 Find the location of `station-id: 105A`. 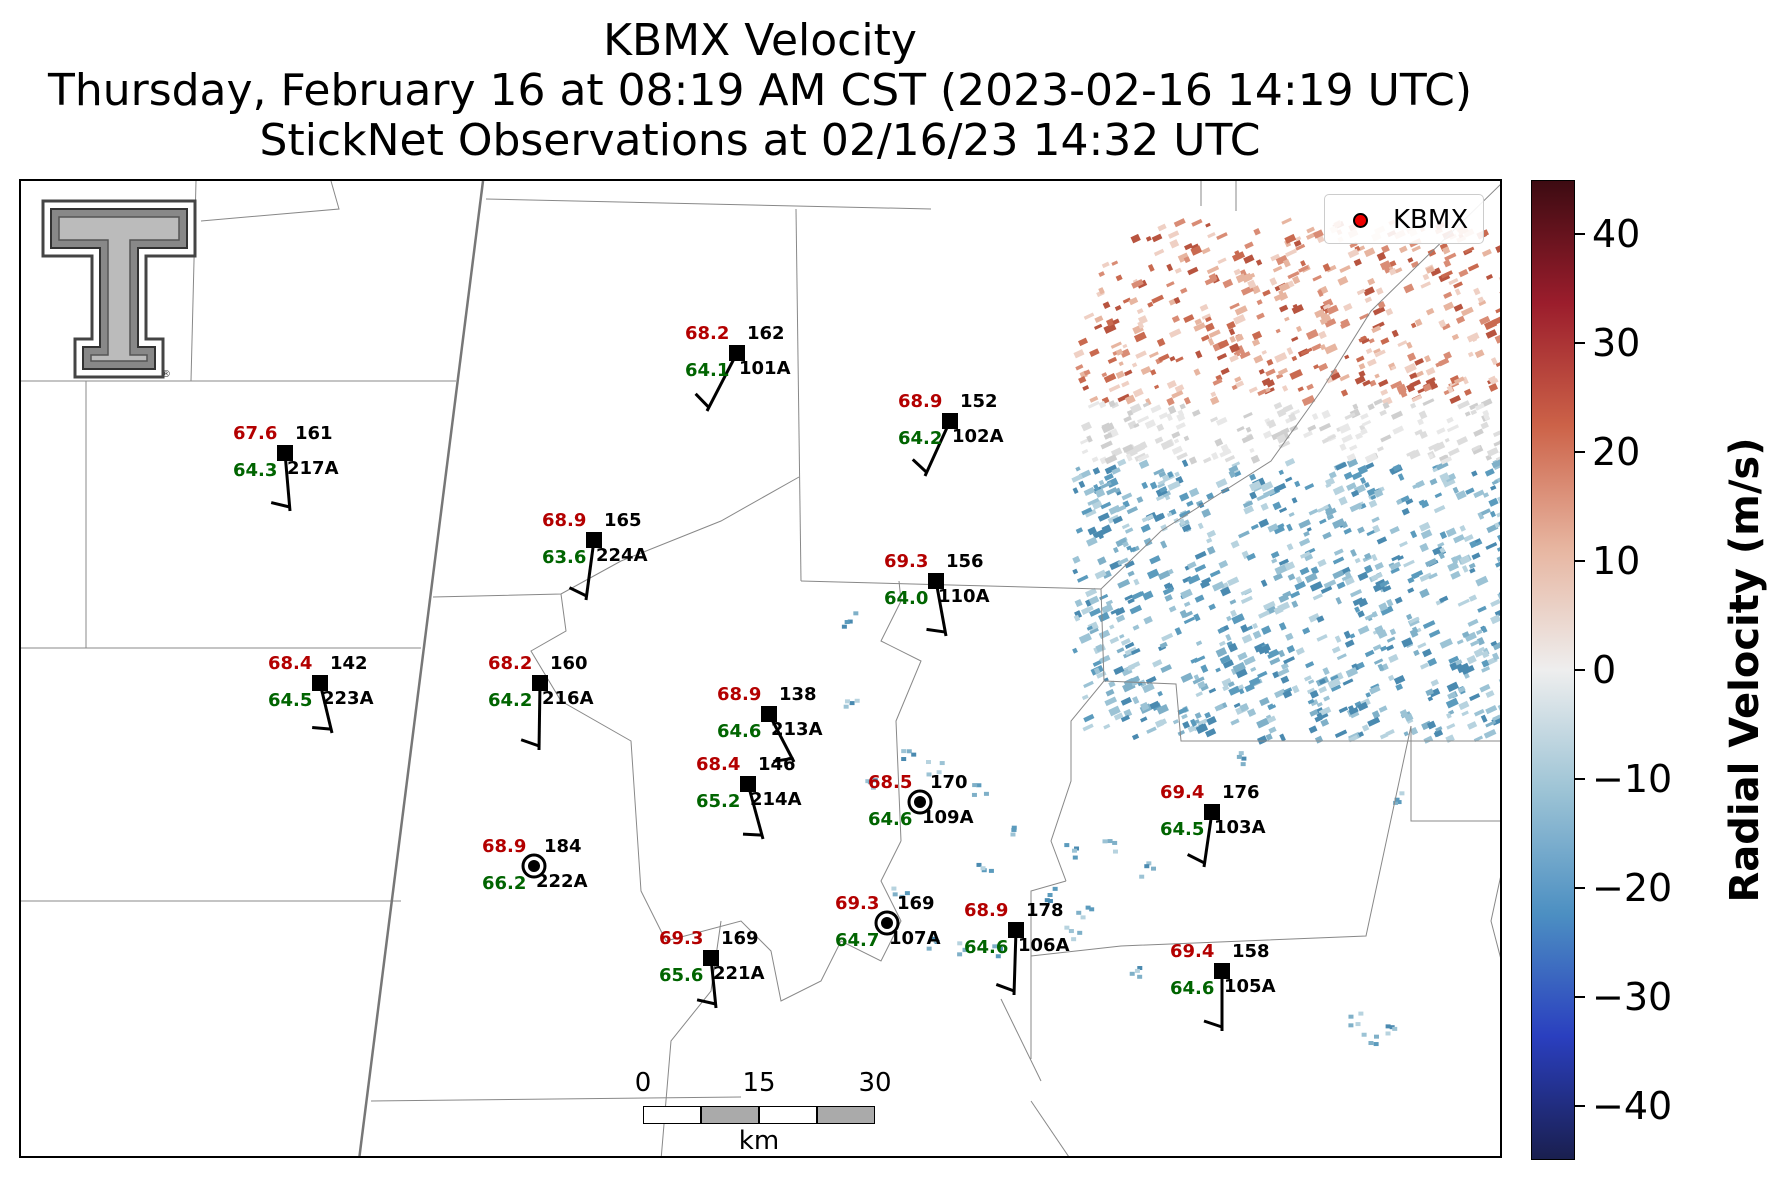

station-id: 105A is located at coordinates (1250, 986).